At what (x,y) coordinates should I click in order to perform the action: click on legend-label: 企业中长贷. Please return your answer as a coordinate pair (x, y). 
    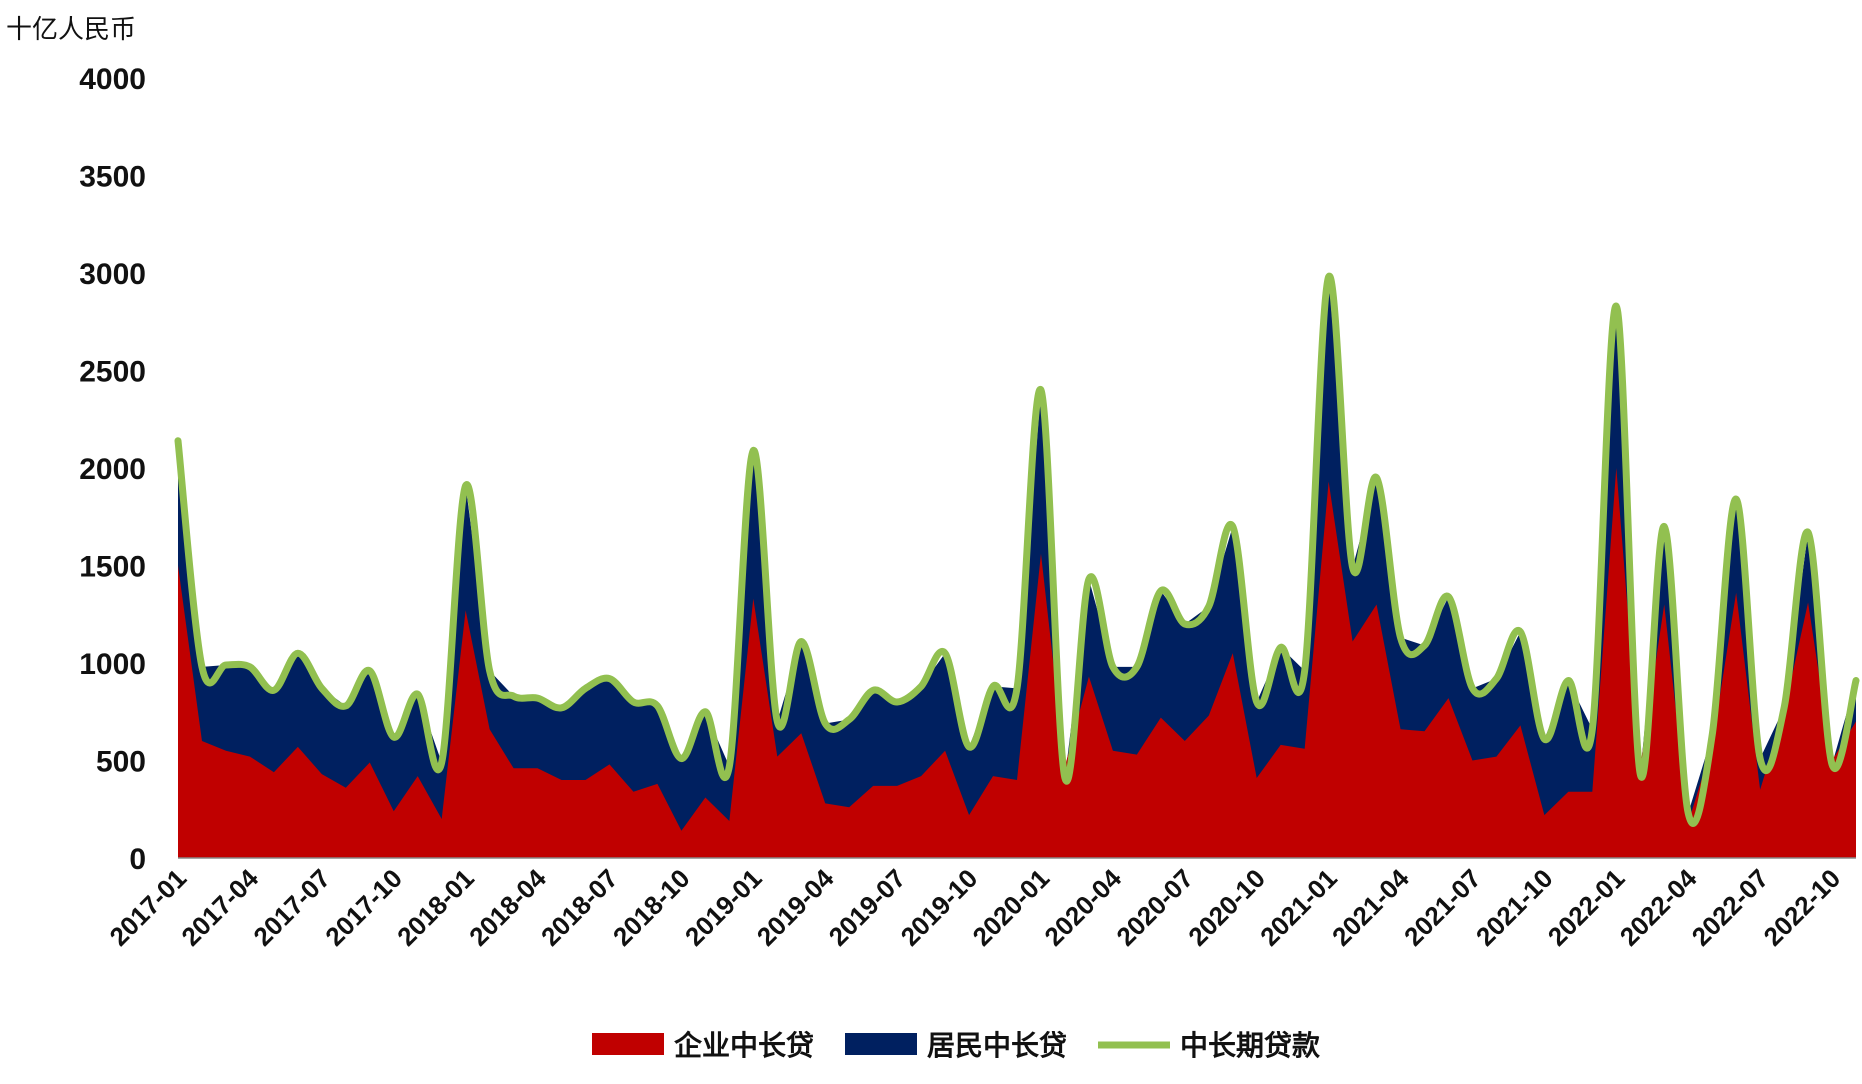
    Looking at the image, I should click on (744, 1045).